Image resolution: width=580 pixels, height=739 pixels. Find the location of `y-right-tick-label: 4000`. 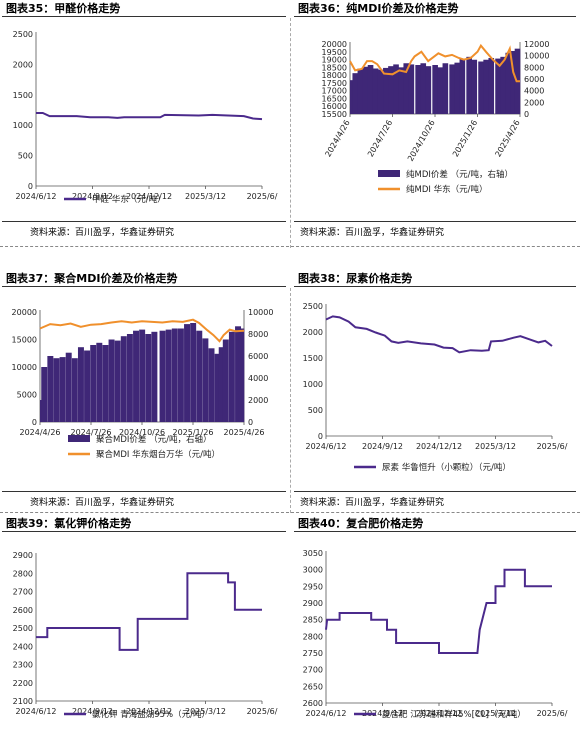

y-right-tick-label: 4000 is located at coordinates (534, 91).